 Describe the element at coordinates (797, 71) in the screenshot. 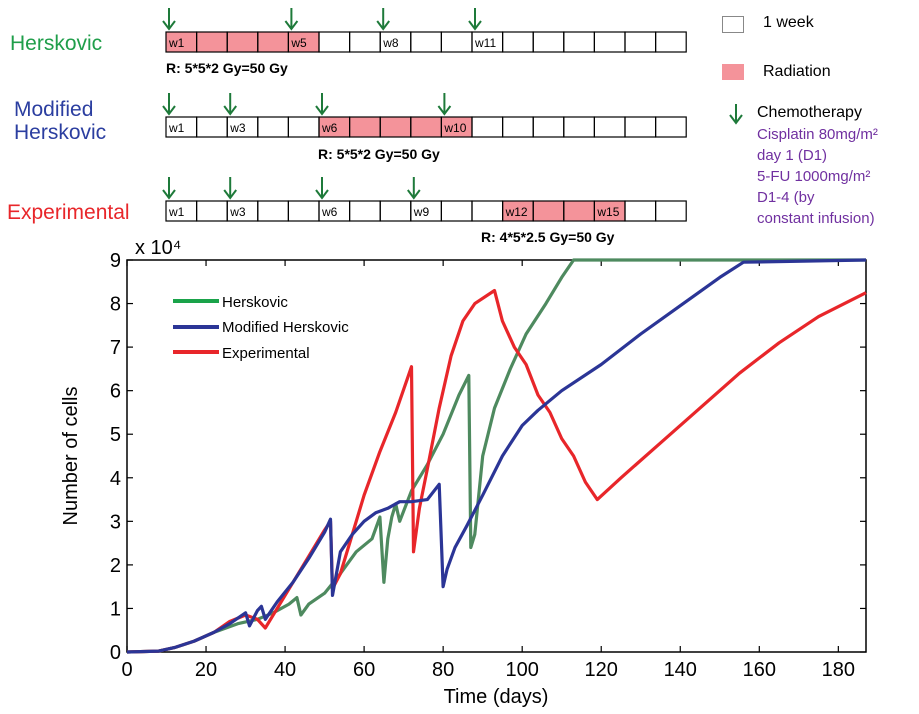

I see `legend-radiation-label: Radiation` at that location.